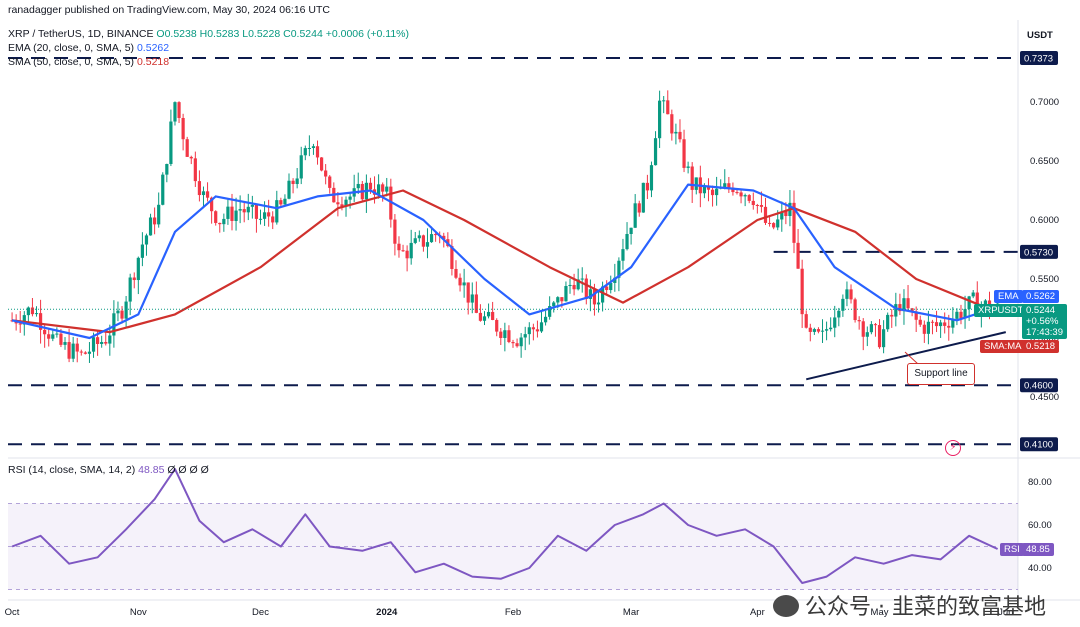  What do you see at coordinates (1044, 220) in the screenshot?
I see `price-tick-2: 0.6000` at bounding box center [1044, 220].